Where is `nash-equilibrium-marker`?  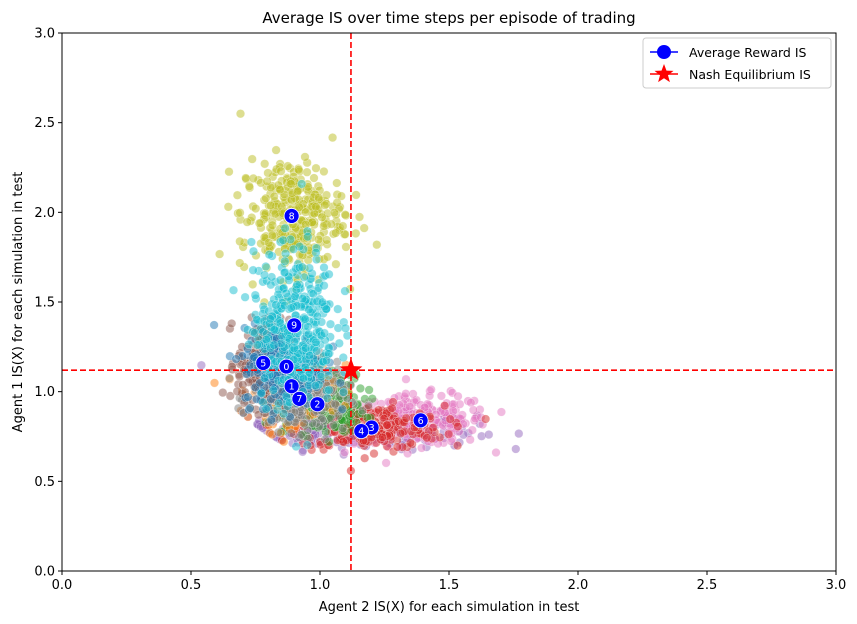
nash-equilibrium-marker is located at coordinates (351, 369).